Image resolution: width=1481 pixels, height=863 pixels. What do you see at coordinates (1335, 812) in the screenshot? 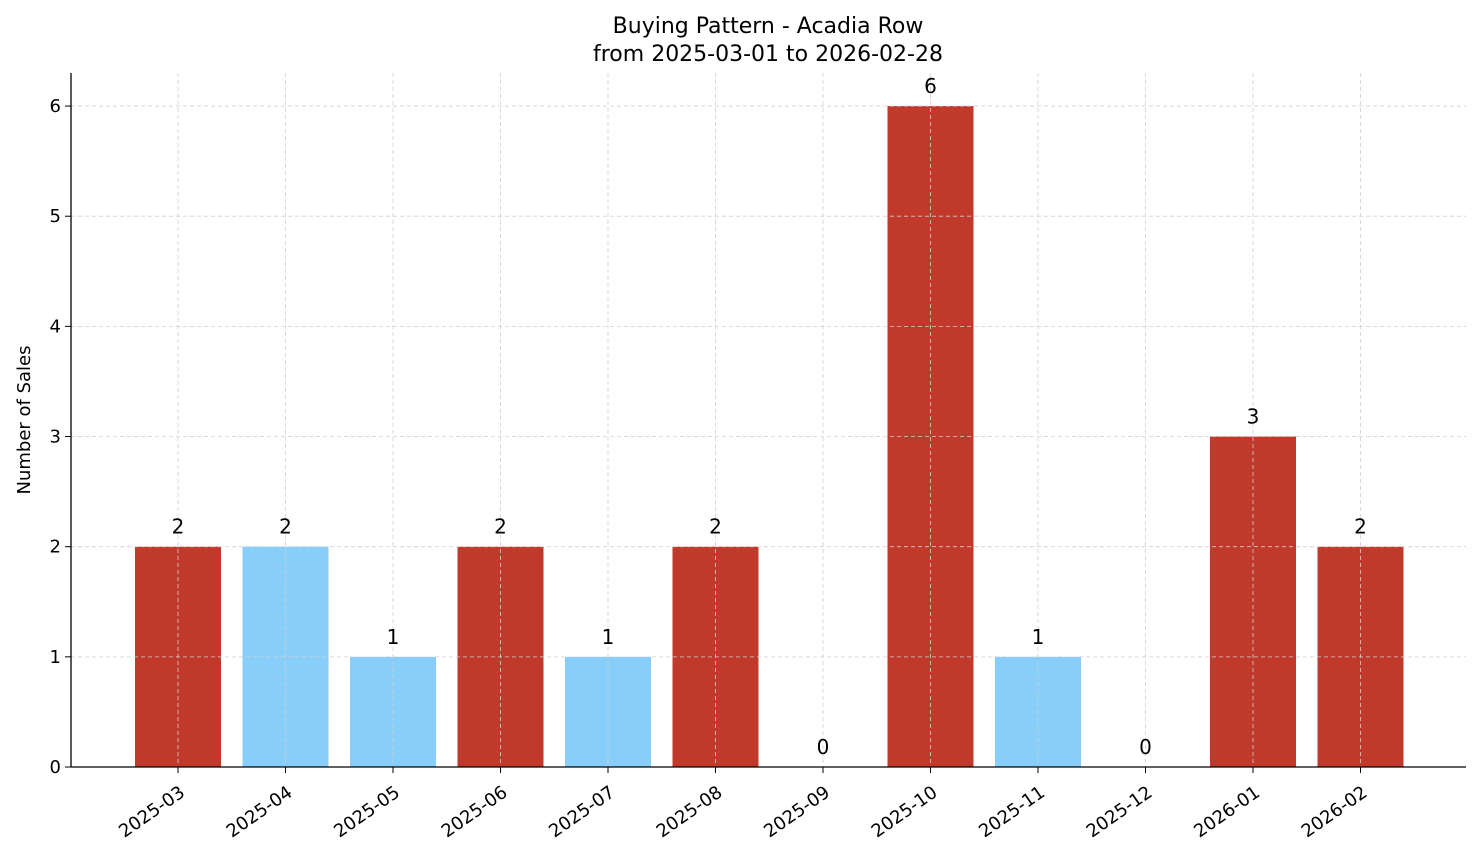
I see `x-tick-label: 2026-02` at bounding box center [1335, 812].